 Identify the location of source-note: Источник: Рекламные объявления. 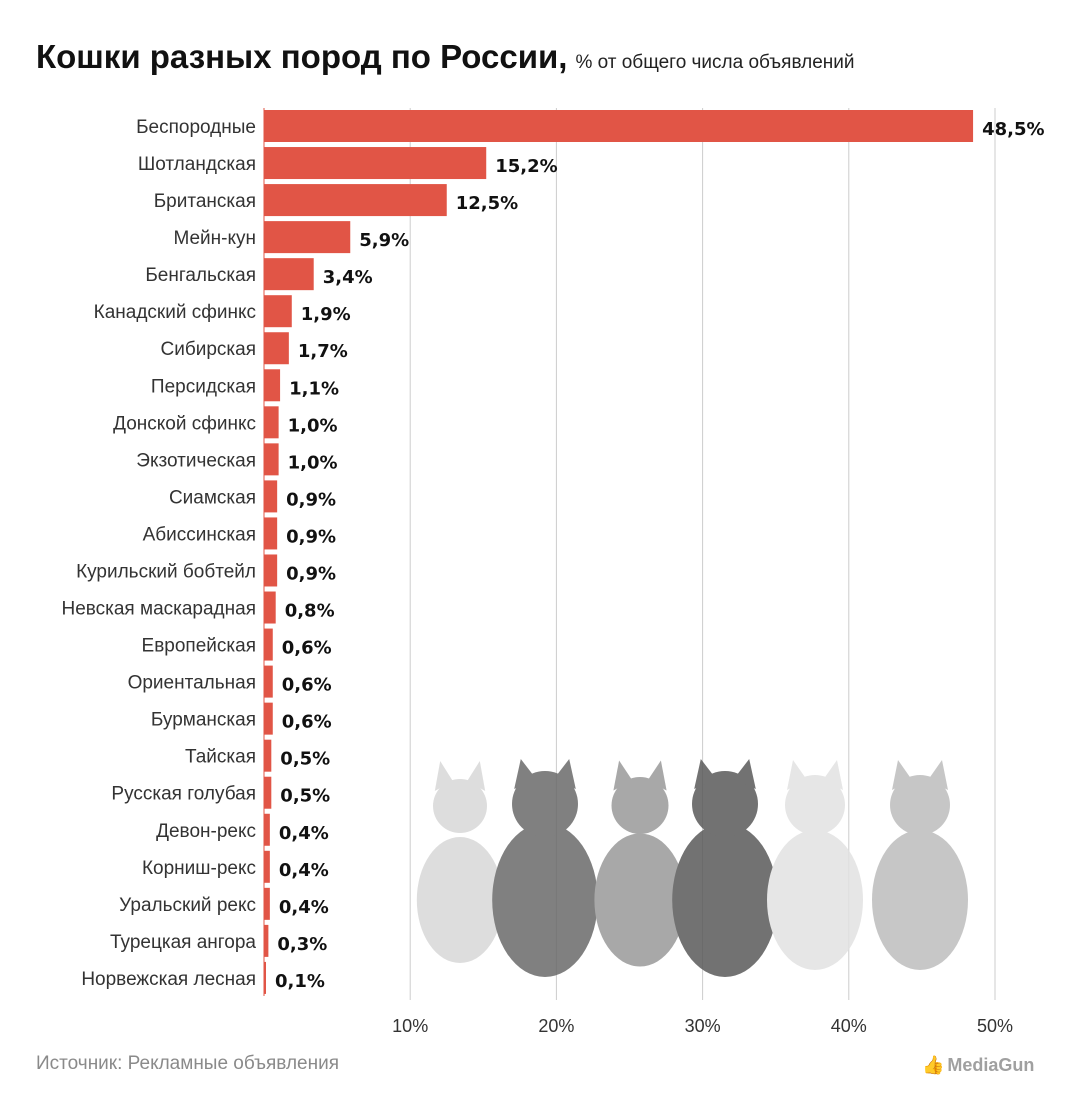
(187, 1063).